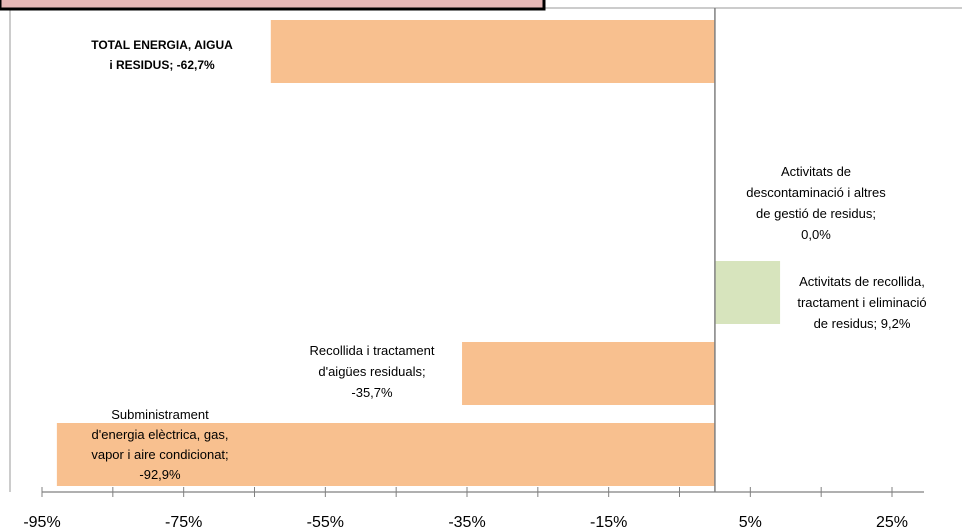  I want to click on x-tick-label: -15%, so click(608, 522).